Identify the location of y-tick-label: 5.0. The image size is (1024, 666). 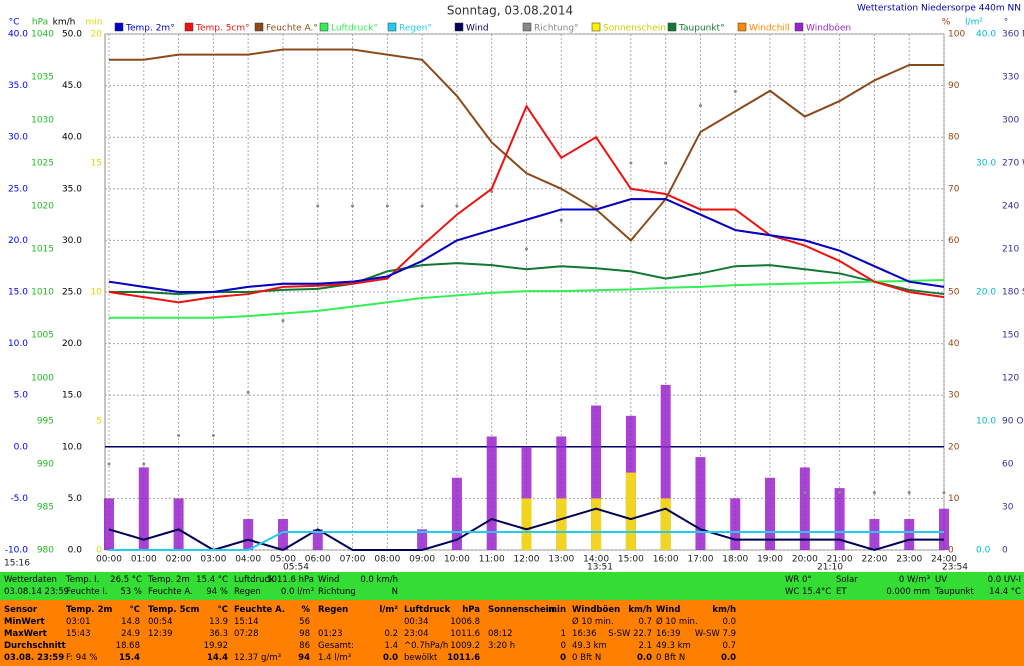
(75, 499).